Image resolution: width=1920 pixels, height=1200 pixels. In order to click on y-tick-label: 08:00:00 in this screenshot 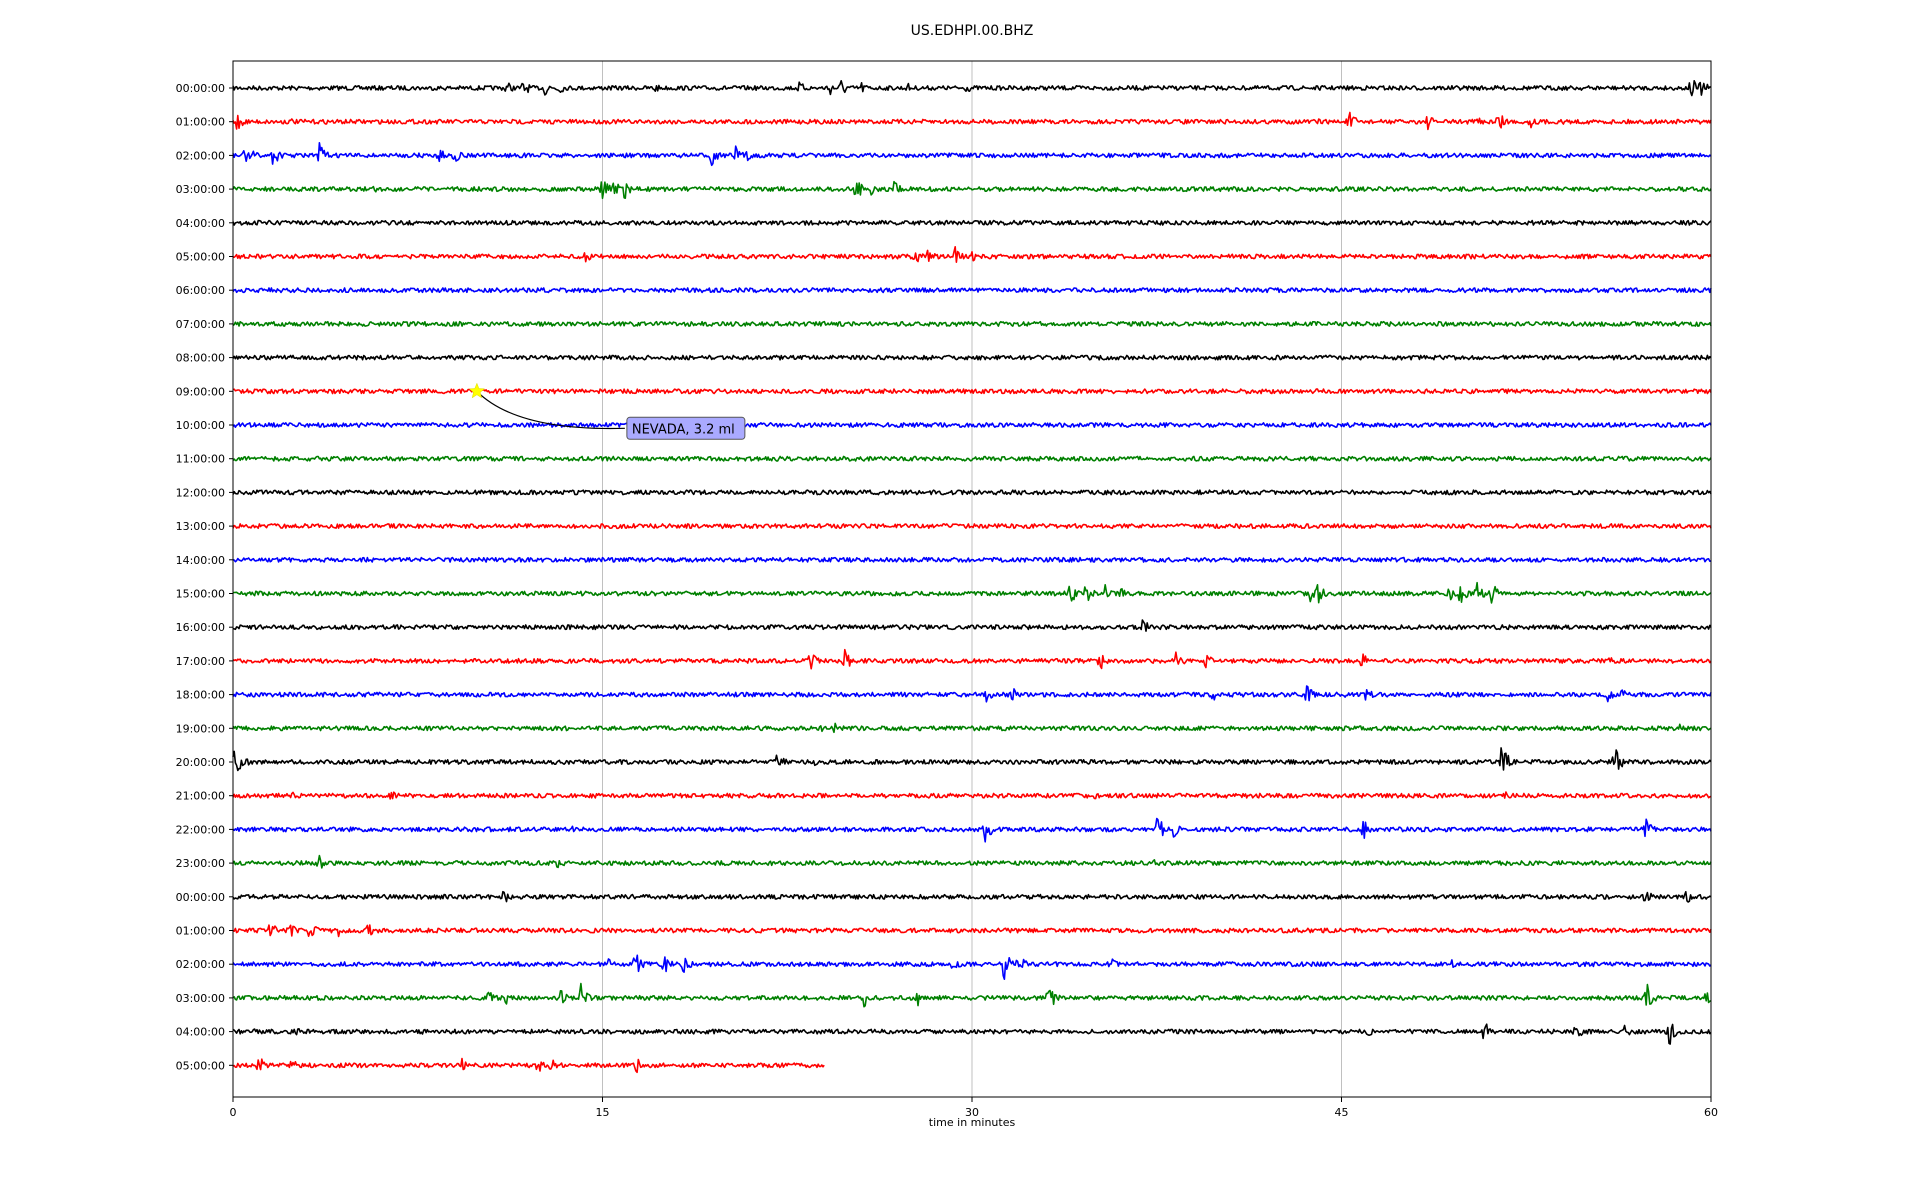, I will do `click(200, 358)`.